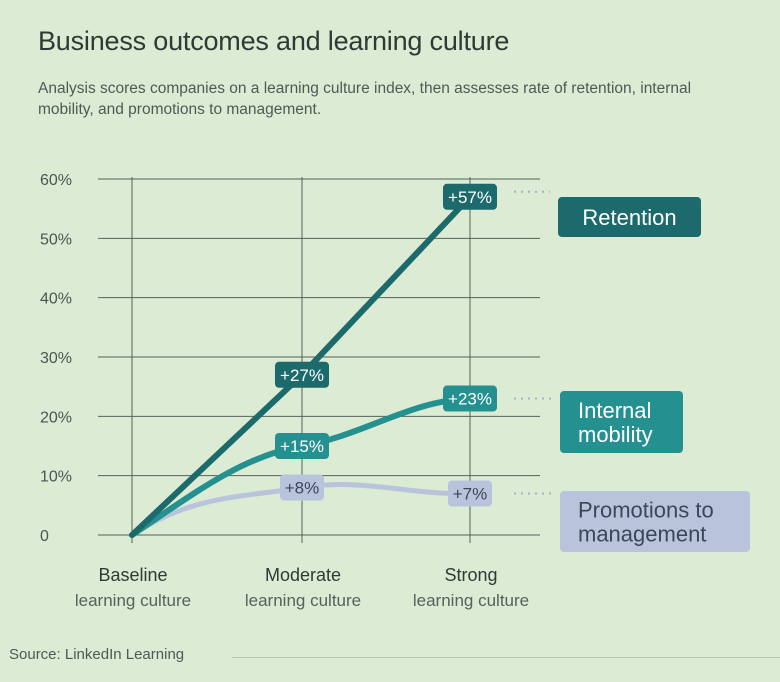  Describe the element at coordinates (274, 41) in the screenshot. I see `chart-title: Business outcomes and learning culture` at that location.